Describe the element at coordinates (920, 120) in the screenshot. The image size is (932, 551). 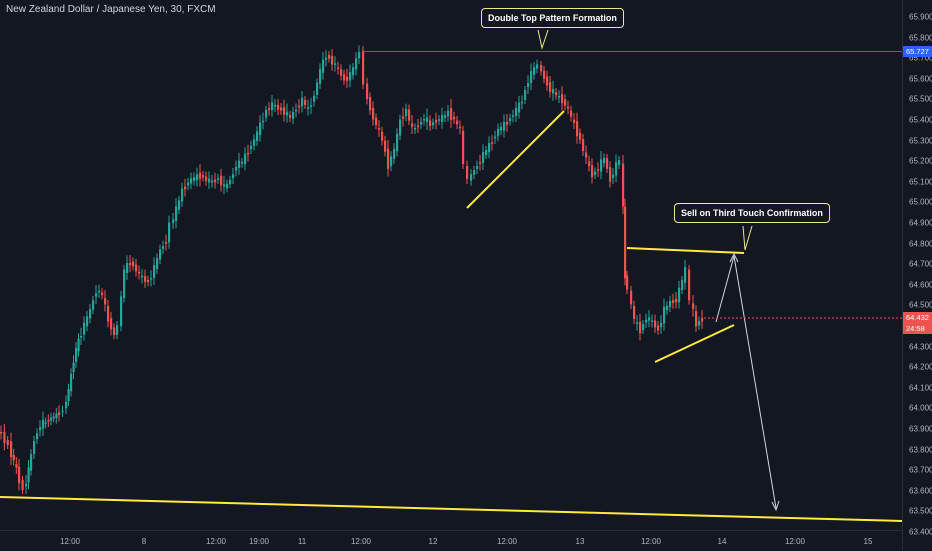
I see `price-axis-label: 65.400` at that location.